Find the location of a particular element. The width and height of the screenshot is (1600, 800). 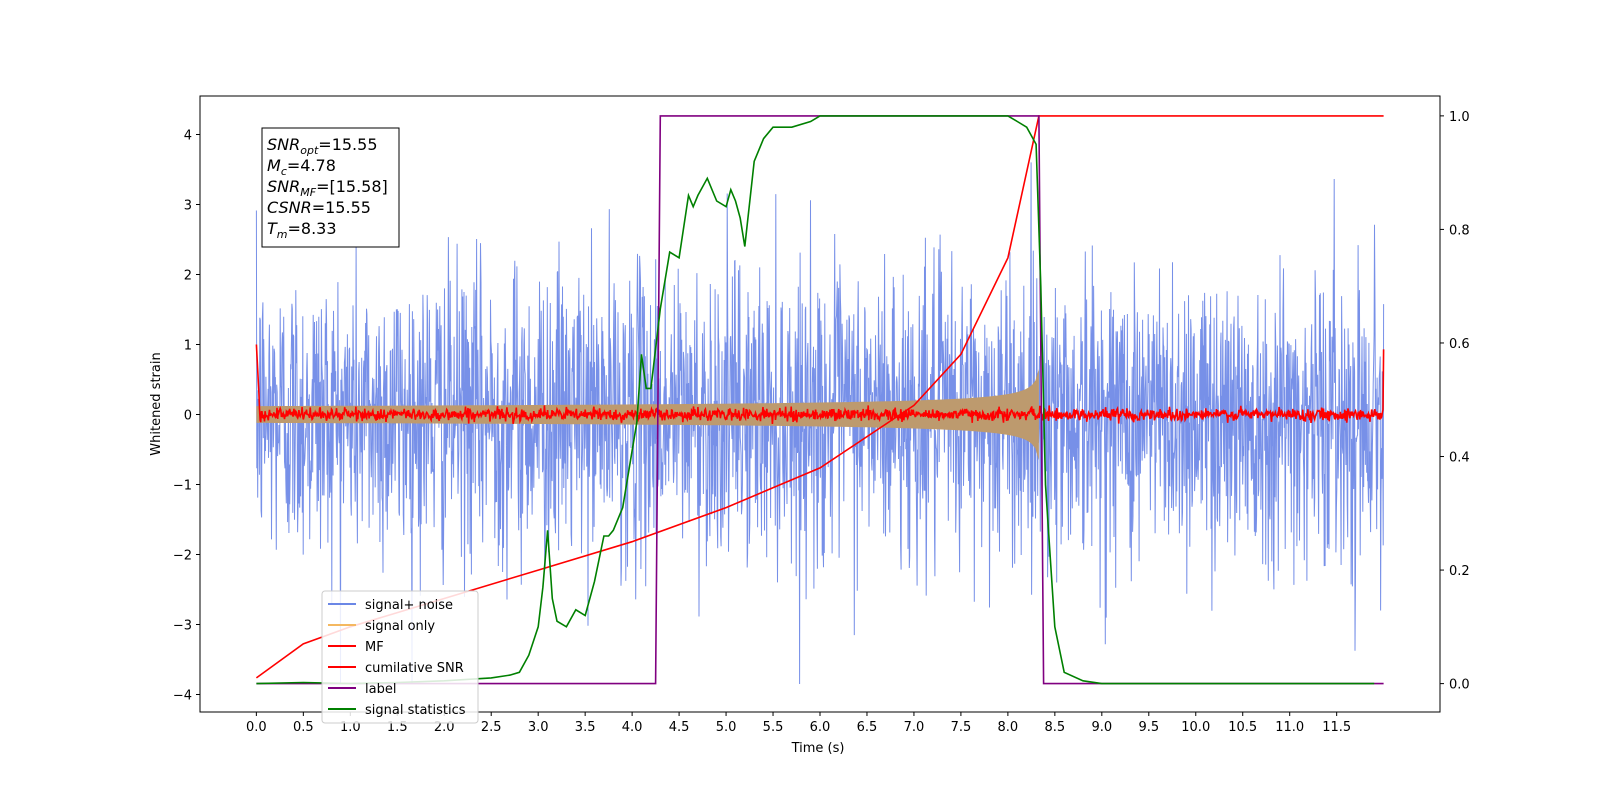

legend-entry: cumilative SNR is located at coordinates (414, 668).